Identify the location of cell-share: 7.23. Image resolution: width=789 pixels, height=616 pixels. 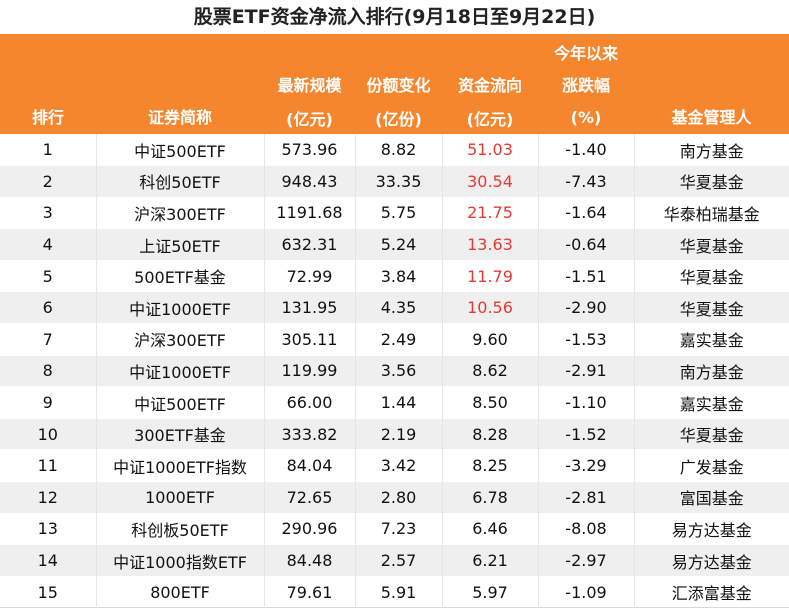
(399, 528).